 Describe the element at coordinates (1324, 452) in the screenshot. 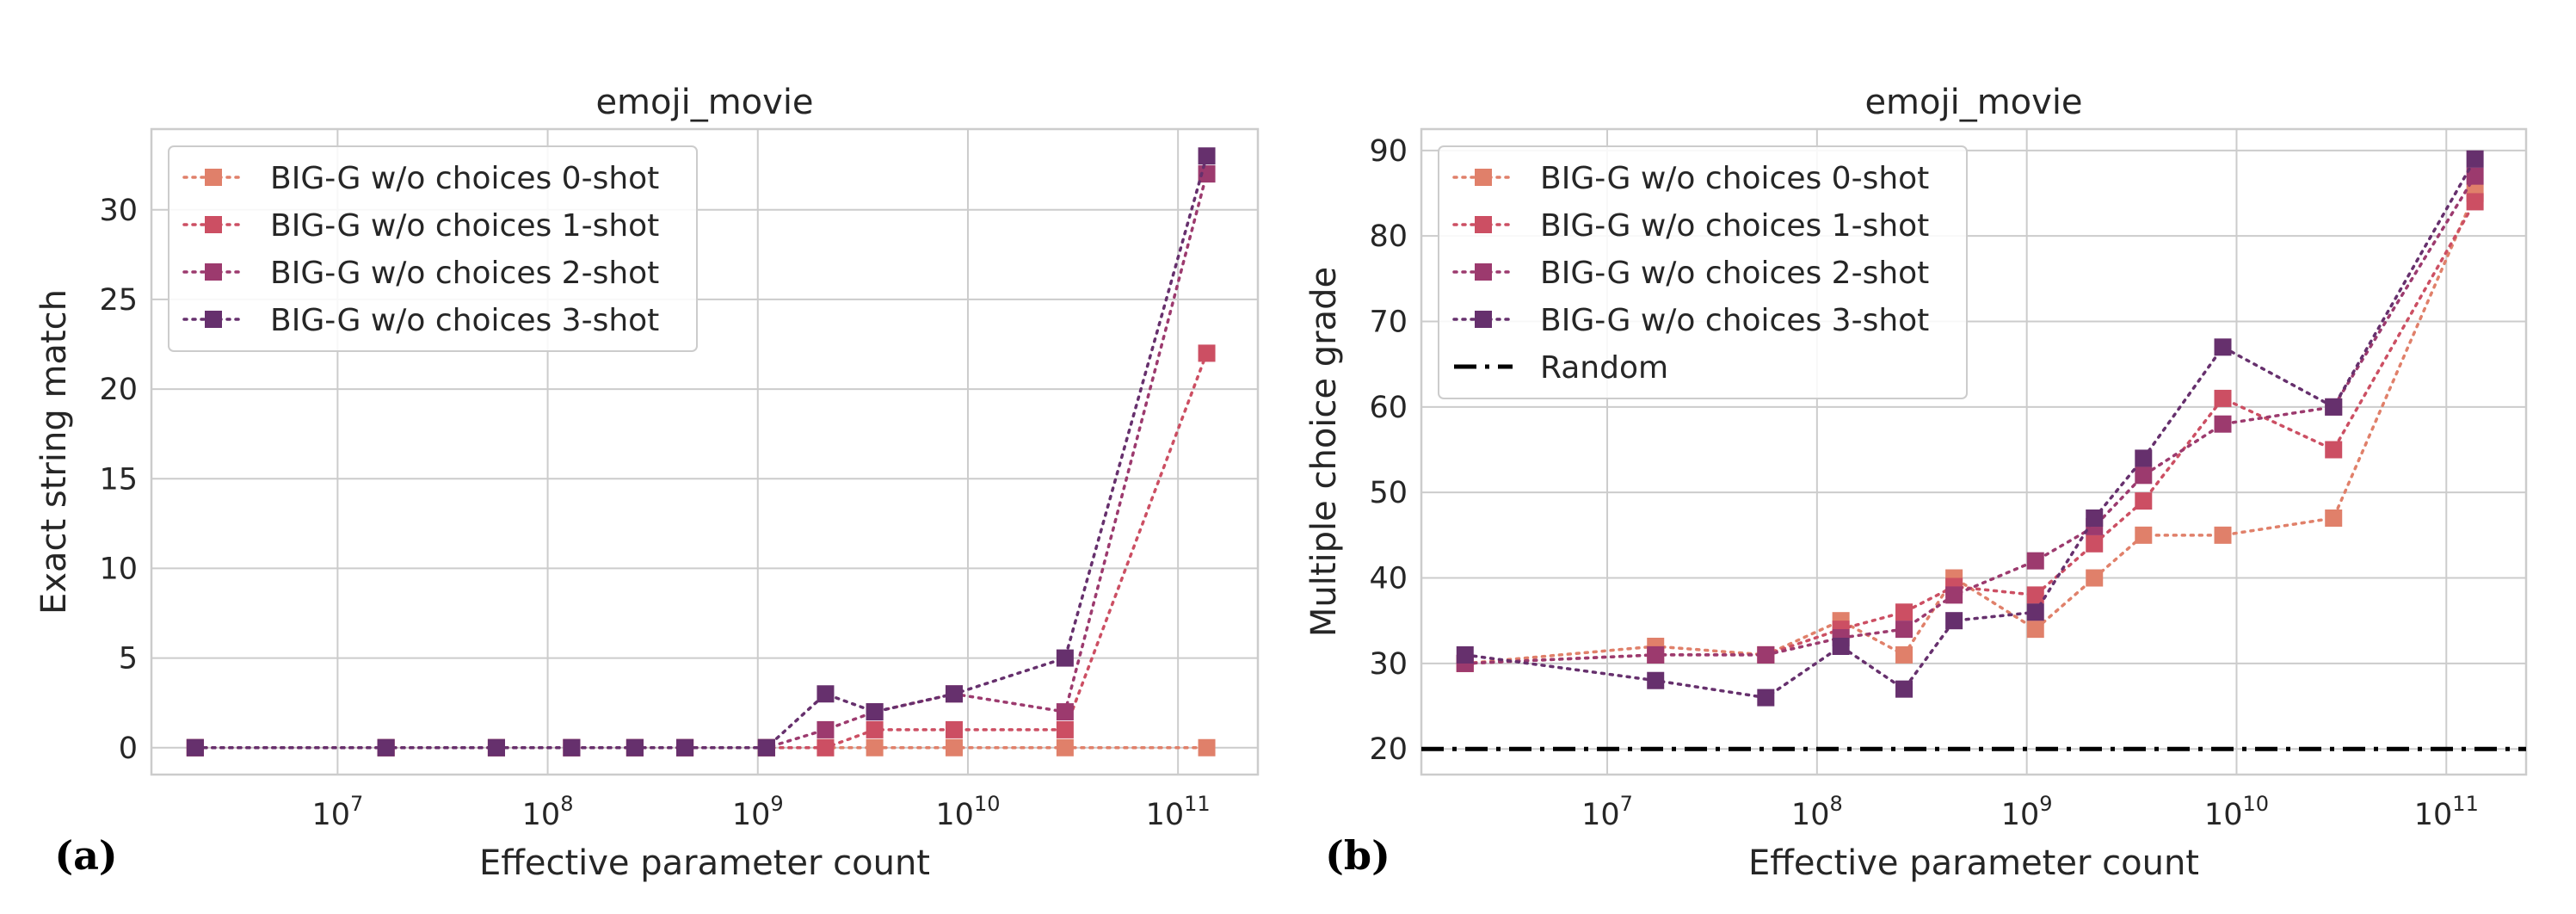

I see `y-axis-label: Multiple choice grade` at that location.